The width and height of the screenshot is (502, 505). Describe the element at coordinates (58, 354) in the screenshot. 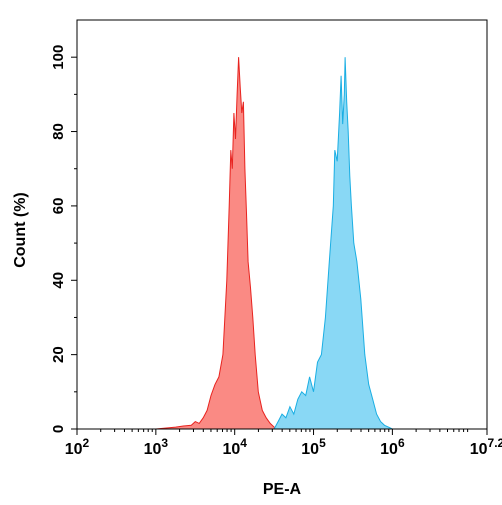

I see `y-tick-label: 20` at that location.